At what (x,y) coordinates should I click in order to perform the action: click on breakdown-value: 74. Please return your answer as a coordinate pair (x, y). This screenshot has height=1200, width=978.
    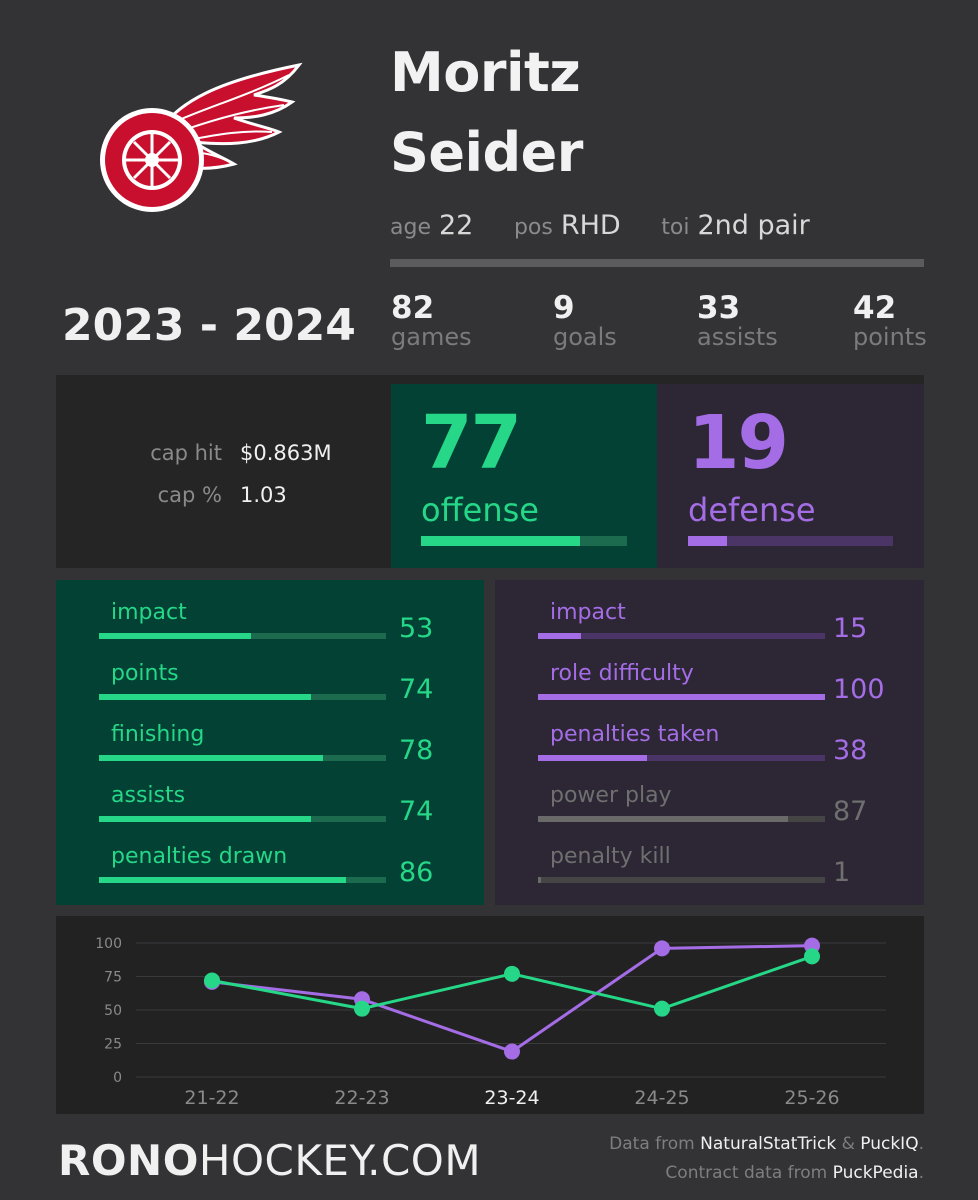
    Looking at the image, I should click on (416, 689).